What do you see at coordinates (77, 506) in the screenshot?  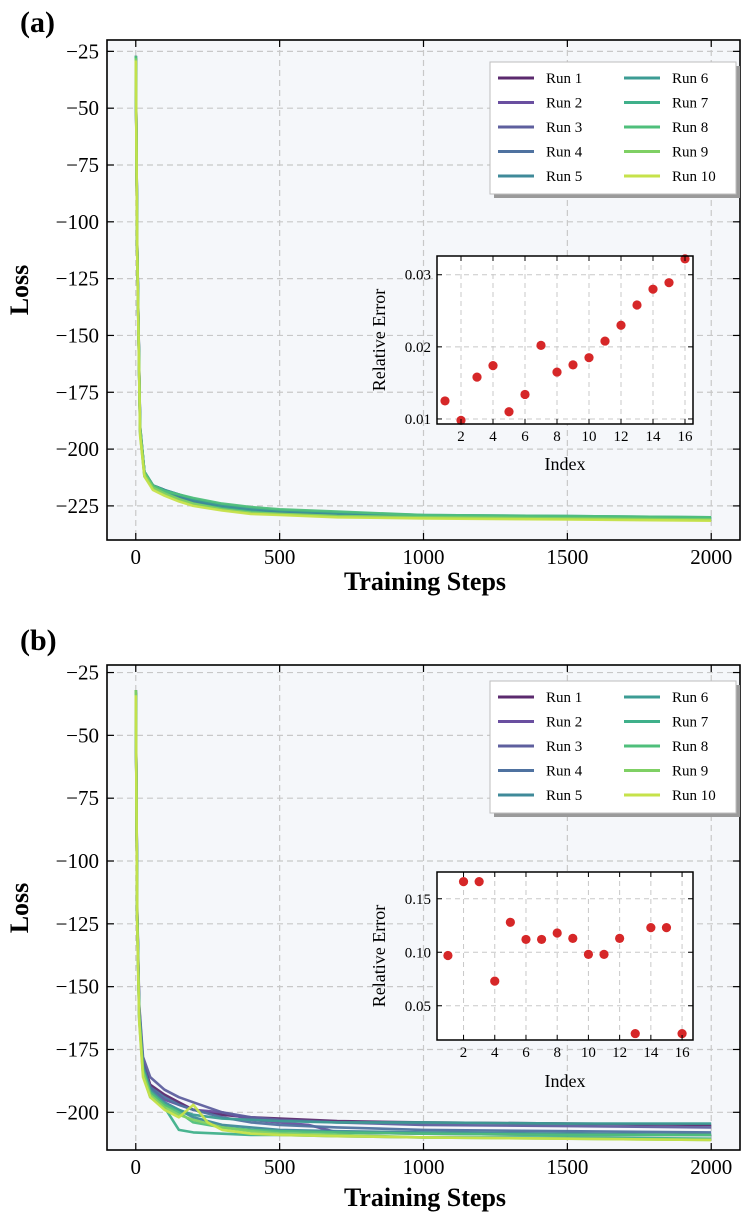 I see `y-tick-label: −225` at bounding box center [77, 506].